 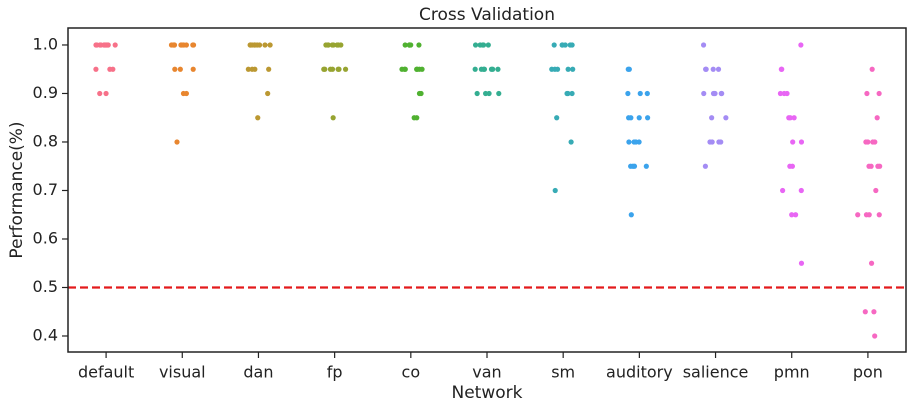 I want to click on x-tick-label: dan, so click(x=258, y=372).